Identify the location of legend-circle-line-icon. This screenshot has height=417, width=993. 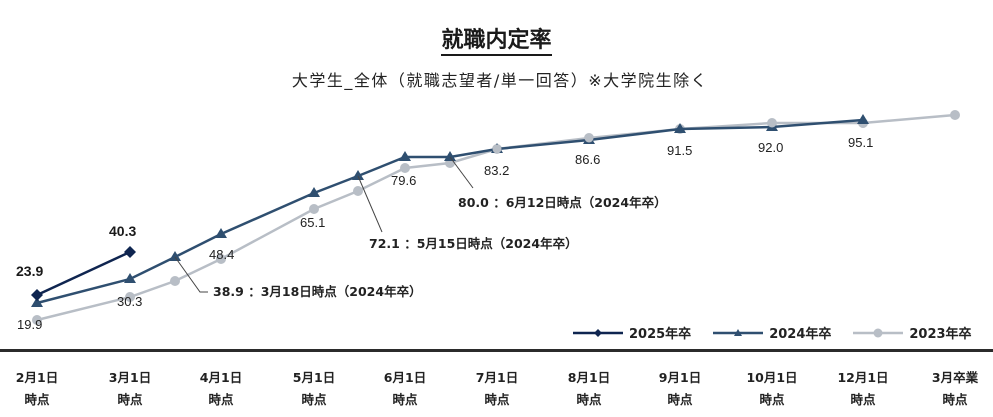
(878, 332).